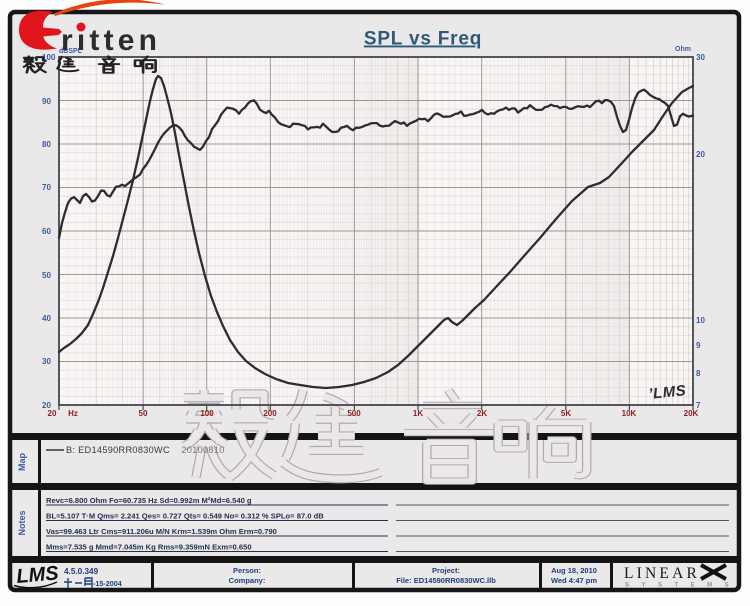  I want to click on svg-text: 1K, so click(418, 413).